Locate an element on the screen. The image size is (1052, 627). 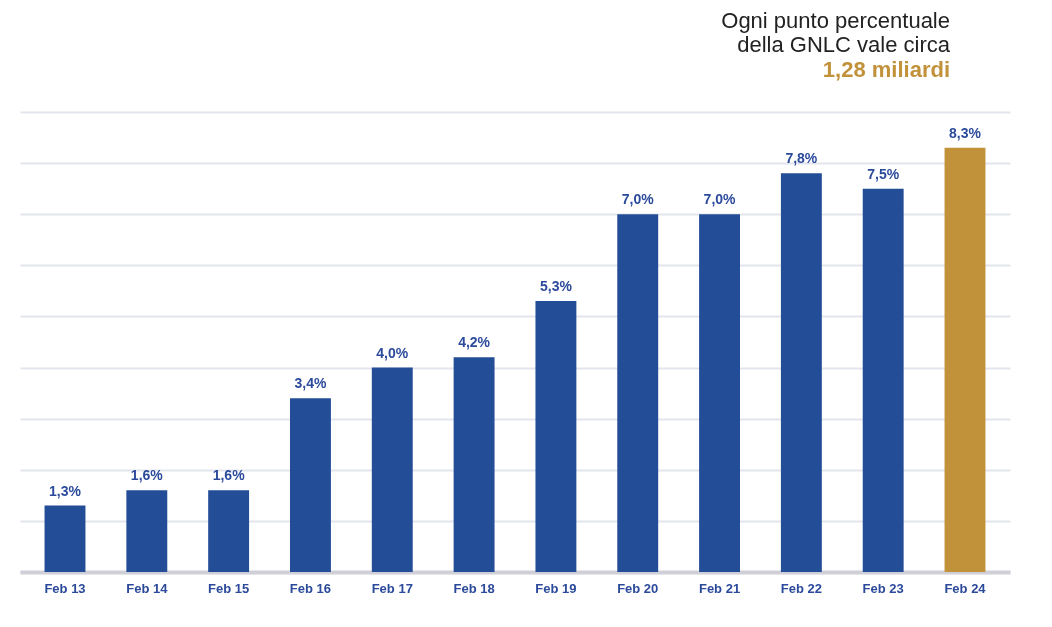
data-label: 3,4% is located at coordinates (310, 383).